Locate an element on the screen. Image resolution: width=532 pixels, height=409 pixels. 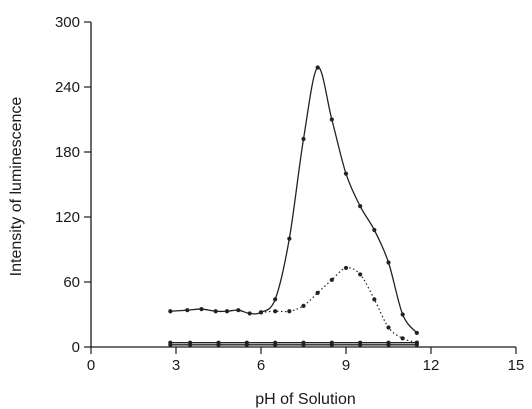
x-tick-label: 12 is located at coordinates (431, 365).